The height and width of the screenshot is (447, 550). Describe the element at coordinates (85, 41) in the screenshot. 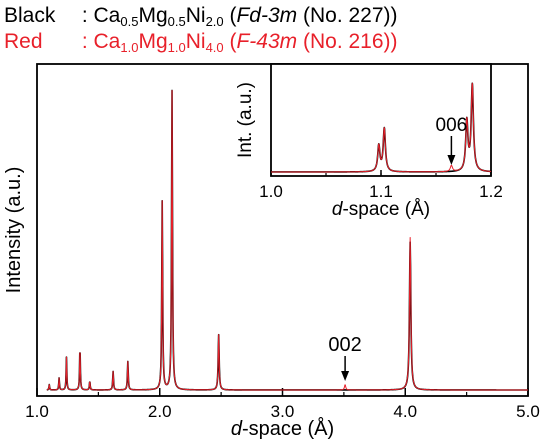

I see `legend-red-sep: :` at that location.